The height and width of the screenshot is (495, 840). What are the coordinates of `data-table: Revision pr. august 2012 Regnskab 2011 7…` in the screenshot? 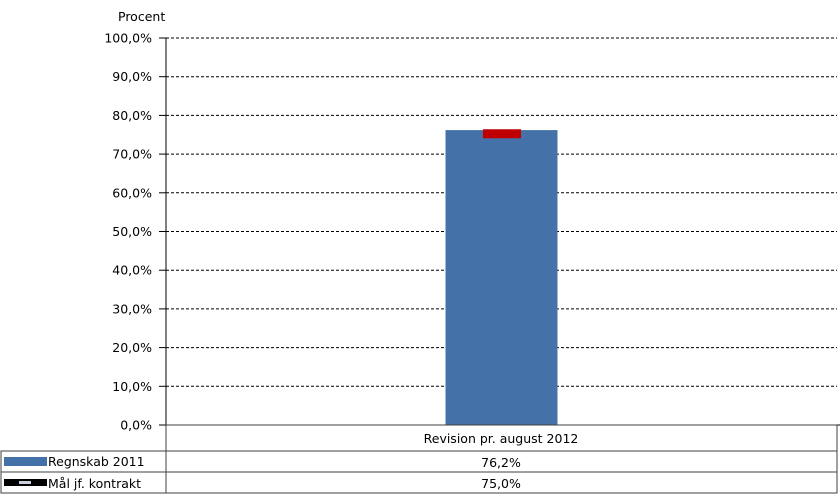 It's located at (419, 459).